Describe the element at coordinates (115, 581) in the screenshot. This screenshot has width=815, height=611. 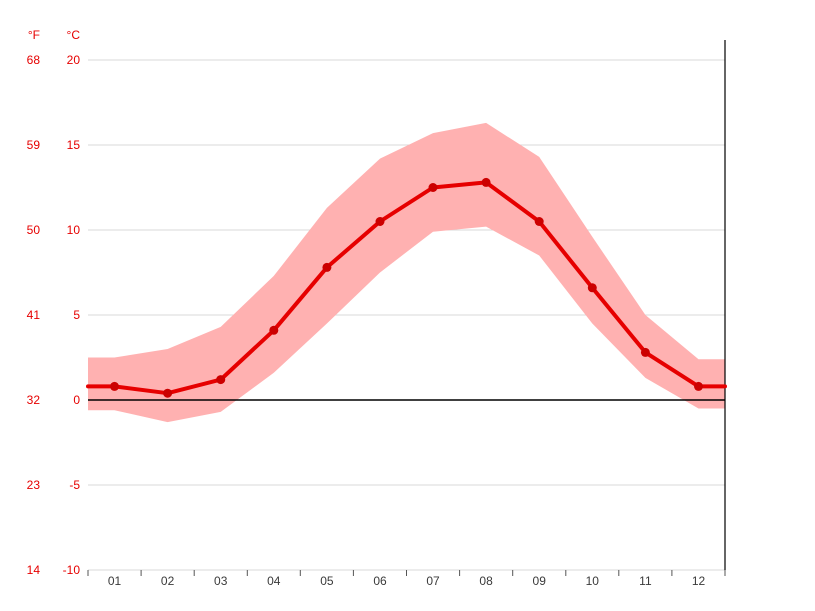
I see `x-axis-month-label: 01` at that location.